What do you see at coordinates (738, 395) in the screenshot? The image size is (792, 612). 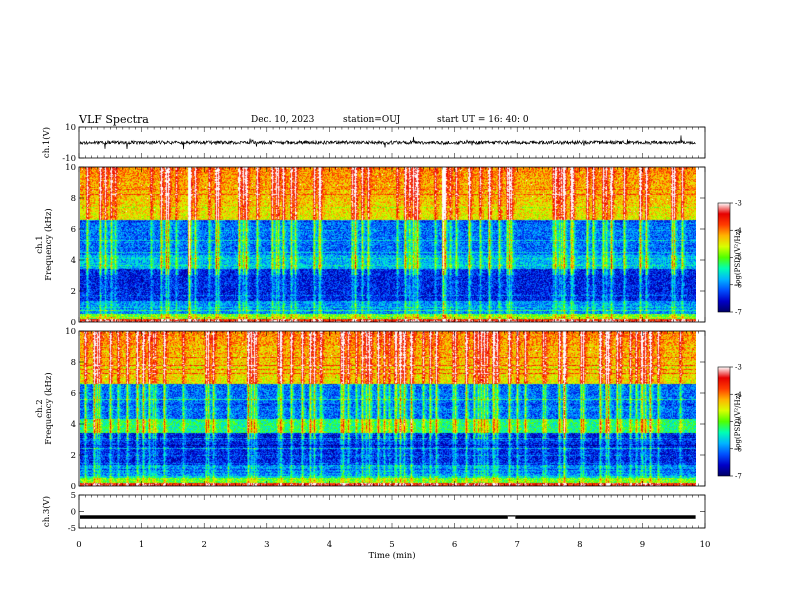 I see `ch2-spectrogram-colorbar-tick-label: -4` at bounding box center [738, 395].